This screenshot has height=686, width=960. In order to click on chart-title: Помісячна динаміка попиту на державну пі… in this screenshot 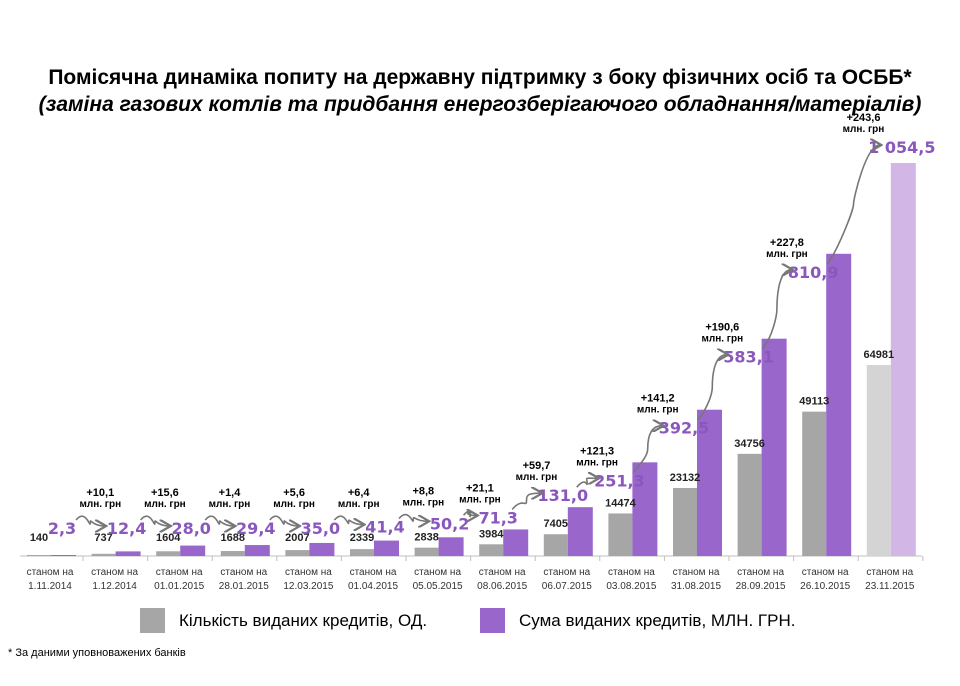, I will do `click(480, 77)`.